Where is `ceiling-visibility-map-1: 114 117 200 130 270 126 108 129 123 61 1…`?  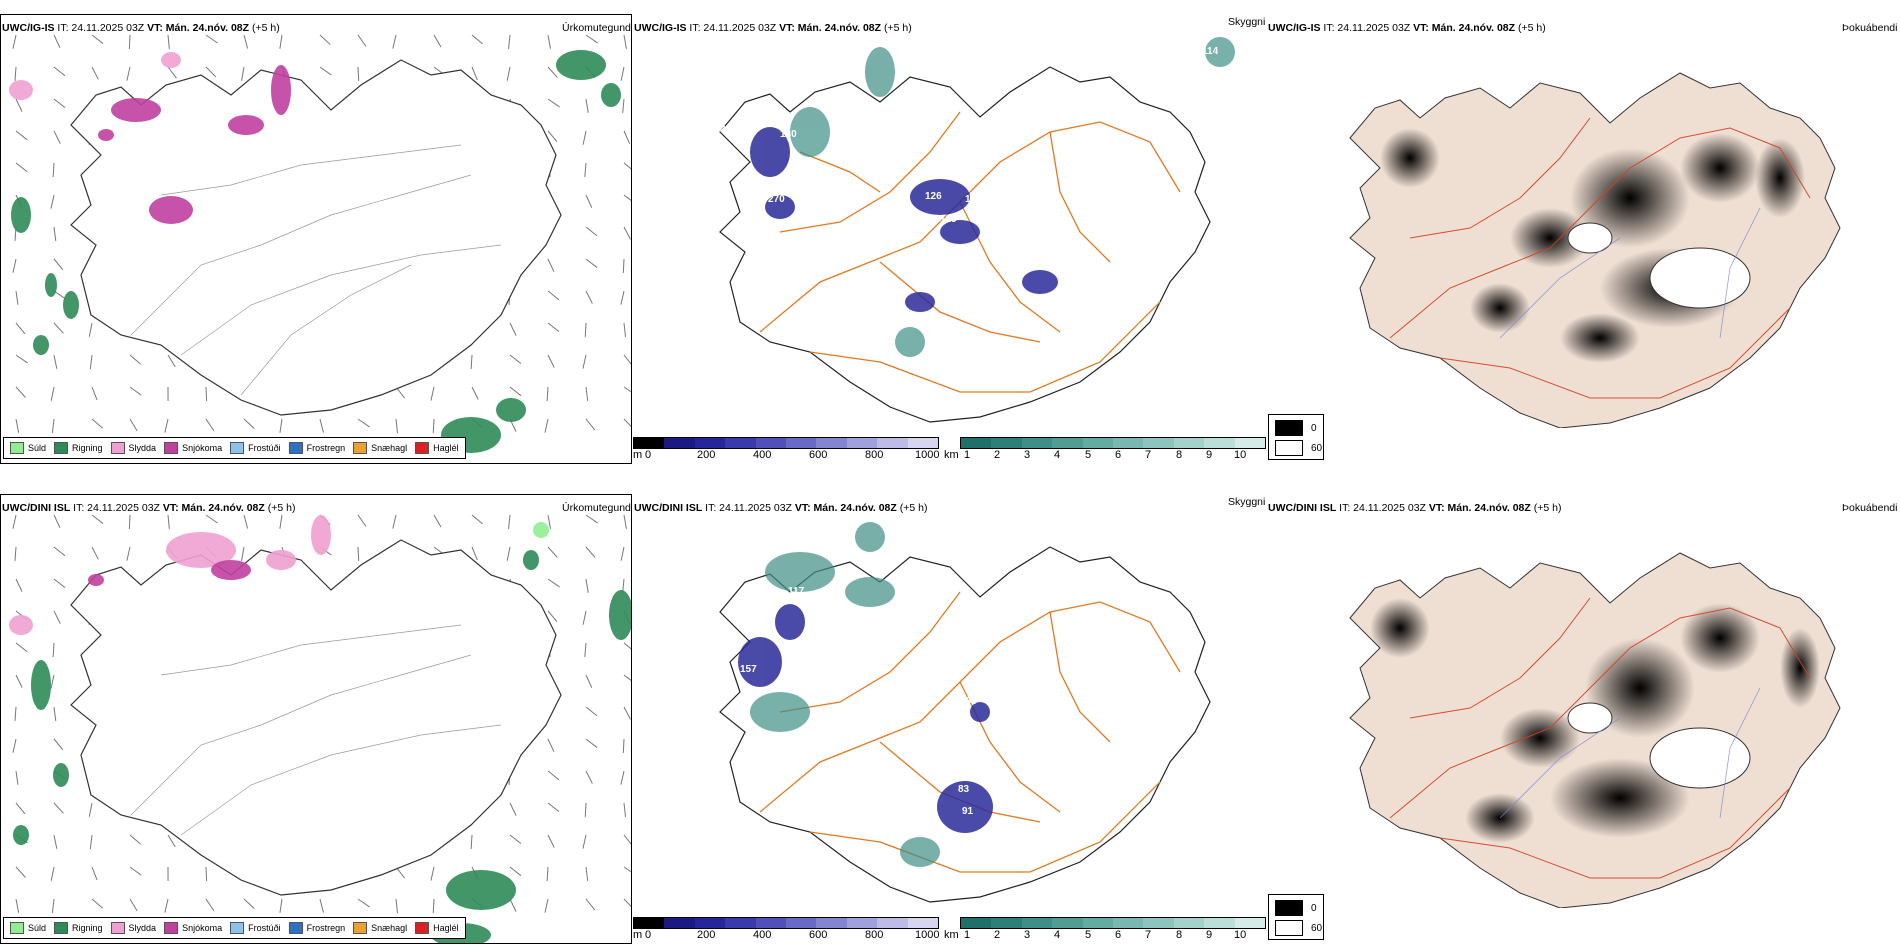 ceiling-visibility-map-1: 114 117 200 130 270 126 108 129 123 61 1… is located at coordinates (960, 232).